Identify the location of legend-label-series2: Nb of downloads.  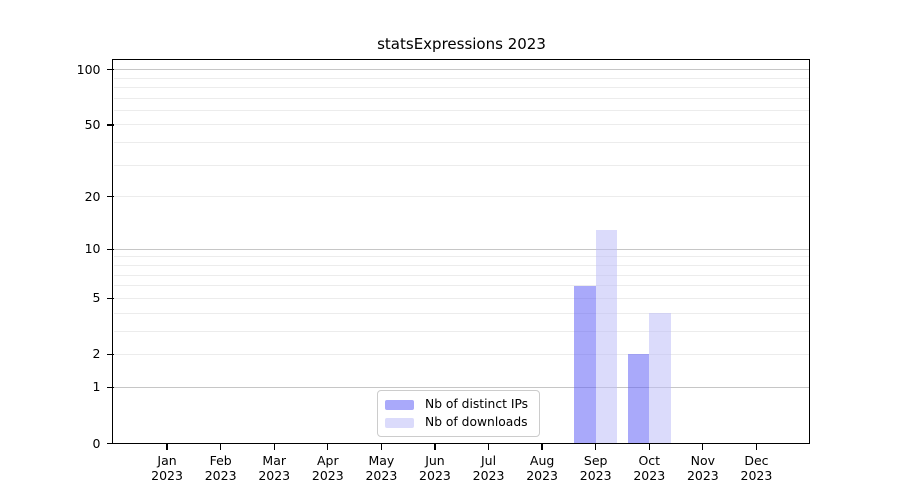
(476, 422).